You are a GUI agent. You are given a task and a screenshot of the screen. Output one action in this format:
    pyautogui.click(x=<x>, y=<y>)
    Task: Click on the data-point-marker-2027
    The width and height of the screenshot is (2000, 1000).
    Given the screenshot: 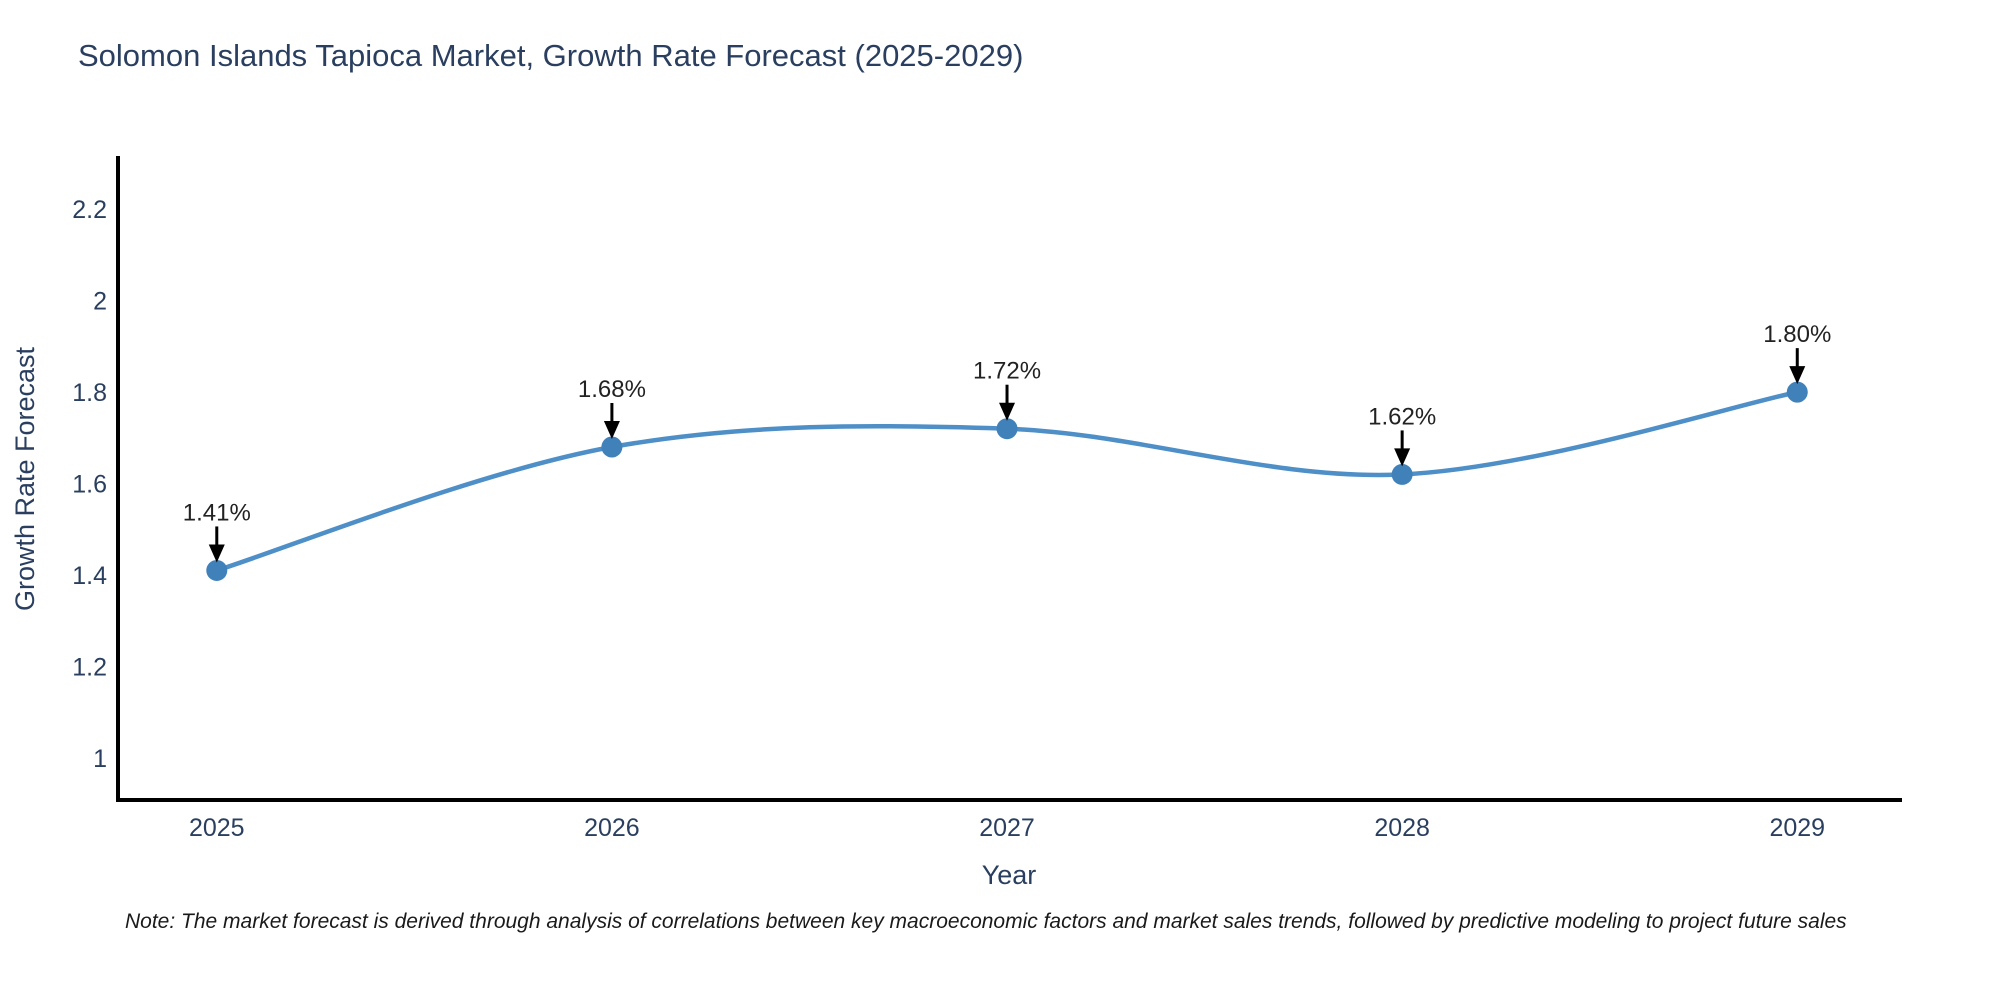 What is the action you would take?
    pyautogui.click(x=1007, y=429)
    